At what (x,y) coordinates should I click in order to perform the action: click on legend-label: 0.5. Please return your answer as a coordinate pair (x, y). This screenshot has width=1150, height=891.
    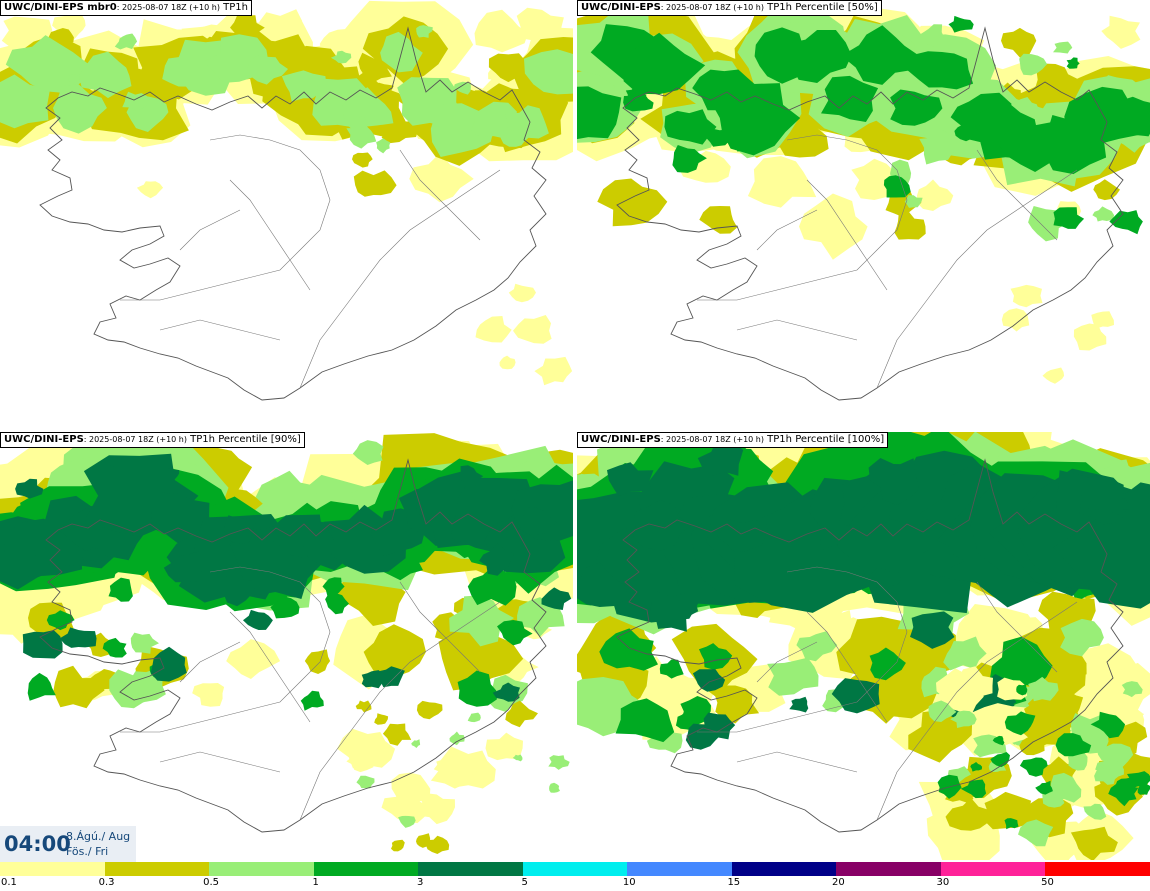
    Looking at the image, I should click on (211, 882).